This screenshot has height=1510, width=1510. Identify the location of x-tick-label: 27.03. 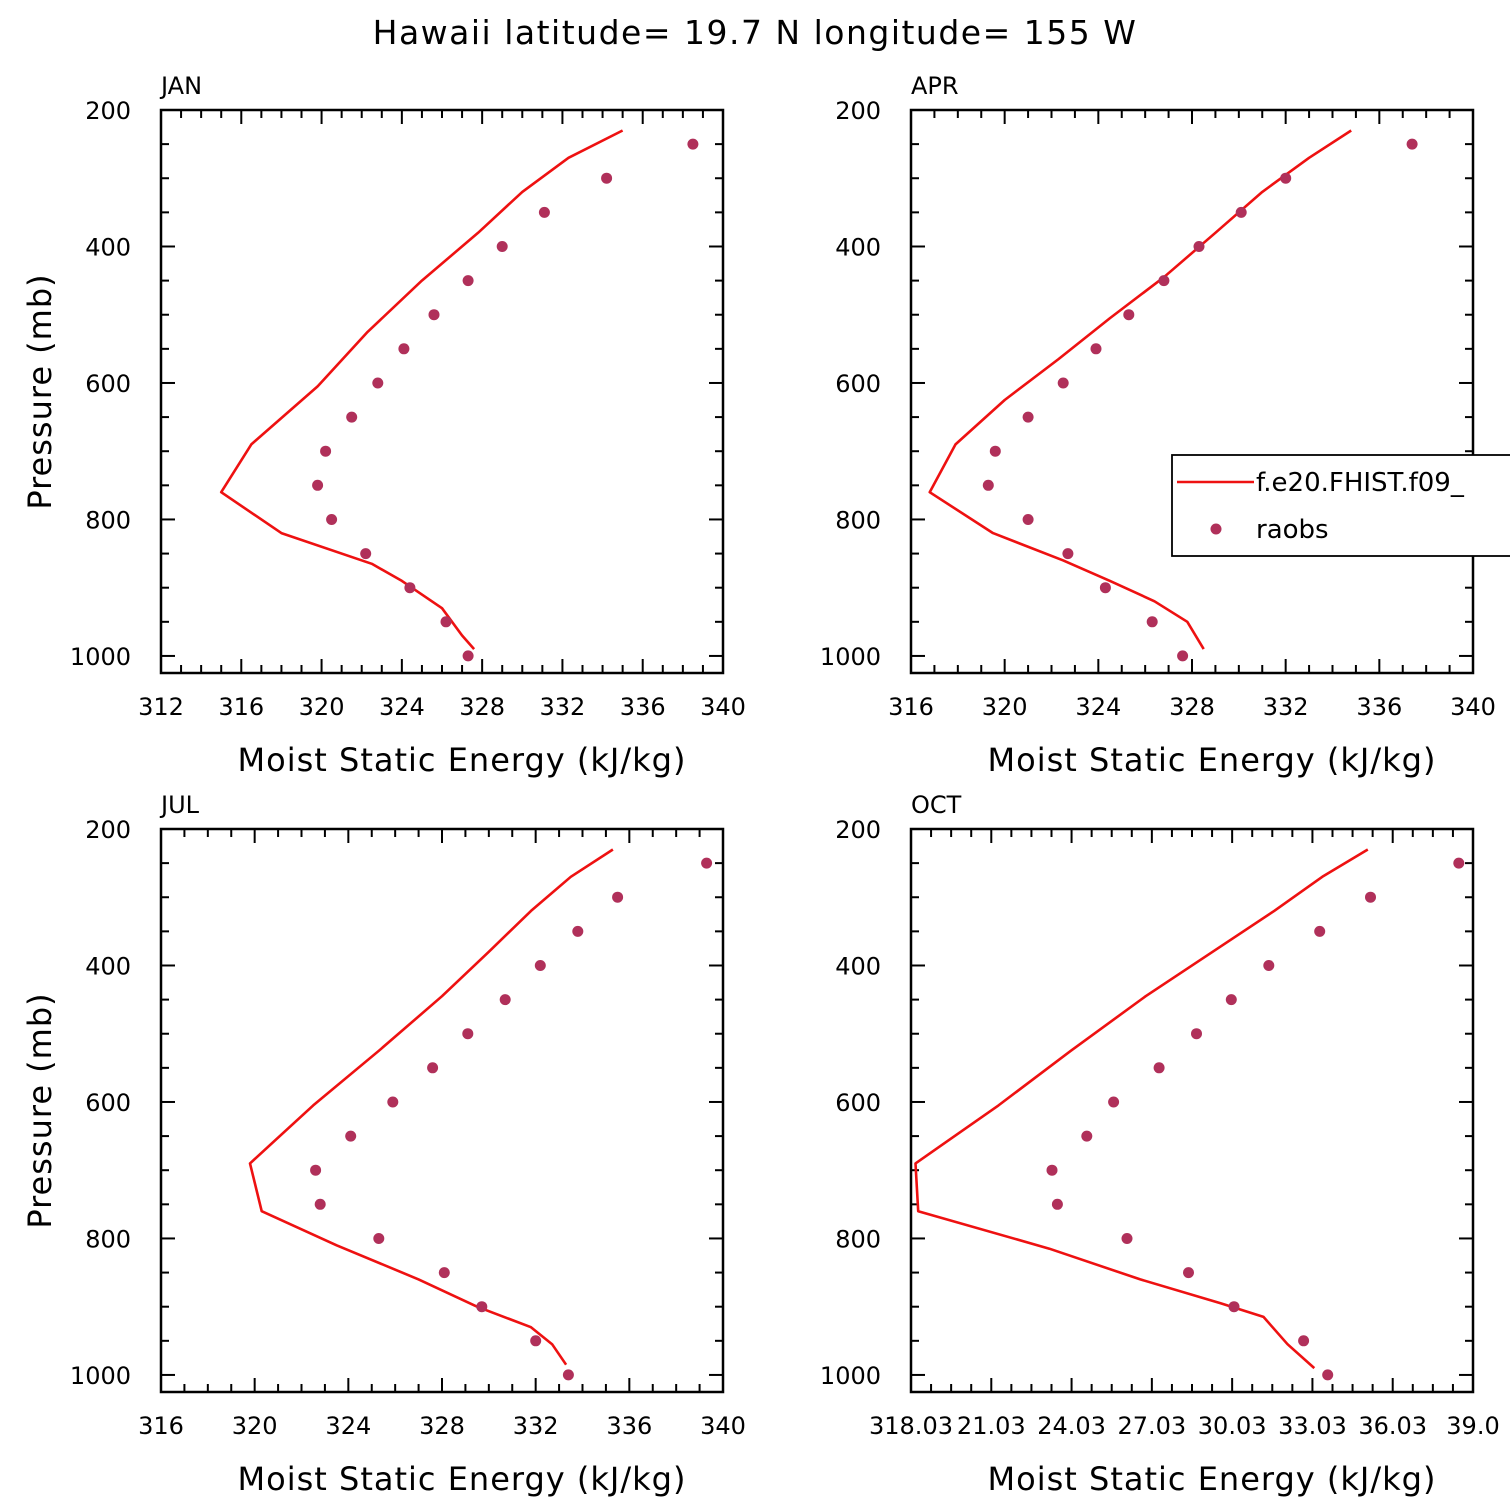
(1151, 1426).